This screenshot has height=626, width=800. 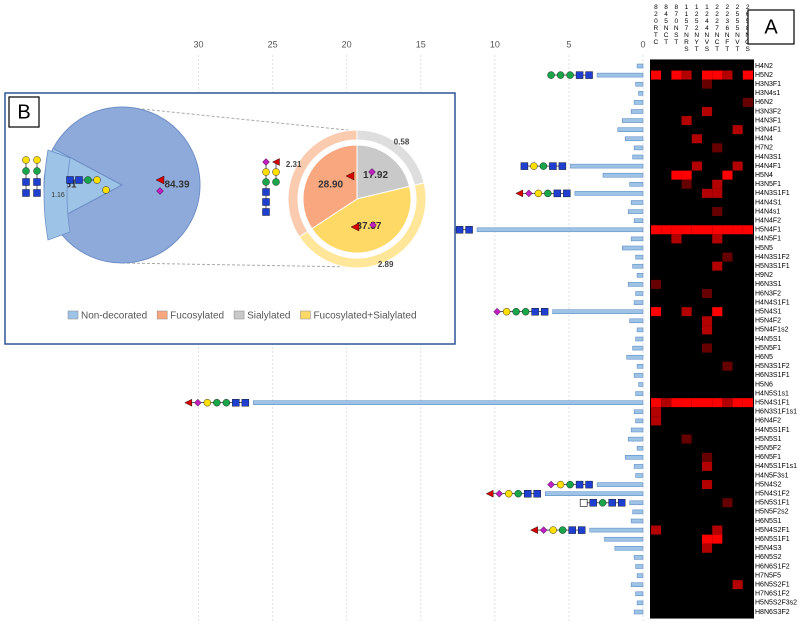 I want to click on row-label: H8N6S3F2, so click(x=772, y=612).